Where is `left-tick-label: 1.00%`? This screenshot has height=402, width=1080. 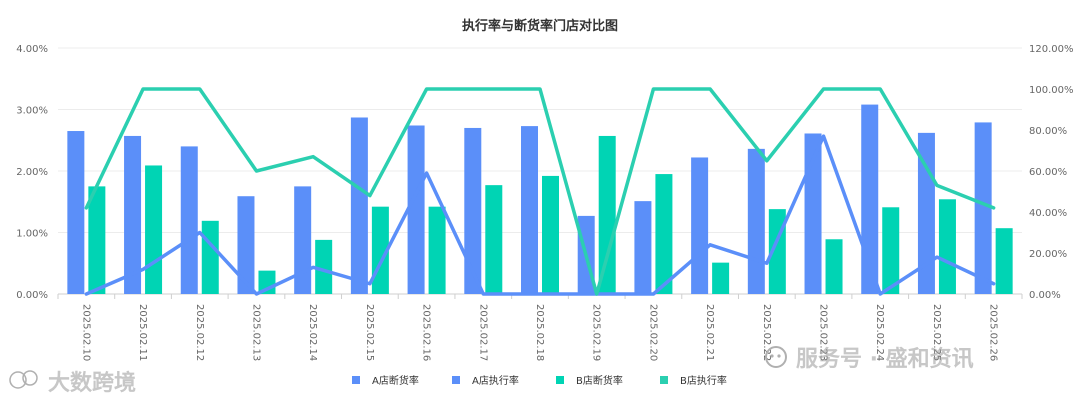 left-tick-label: 1.00% is located at coordinates (32, 234).